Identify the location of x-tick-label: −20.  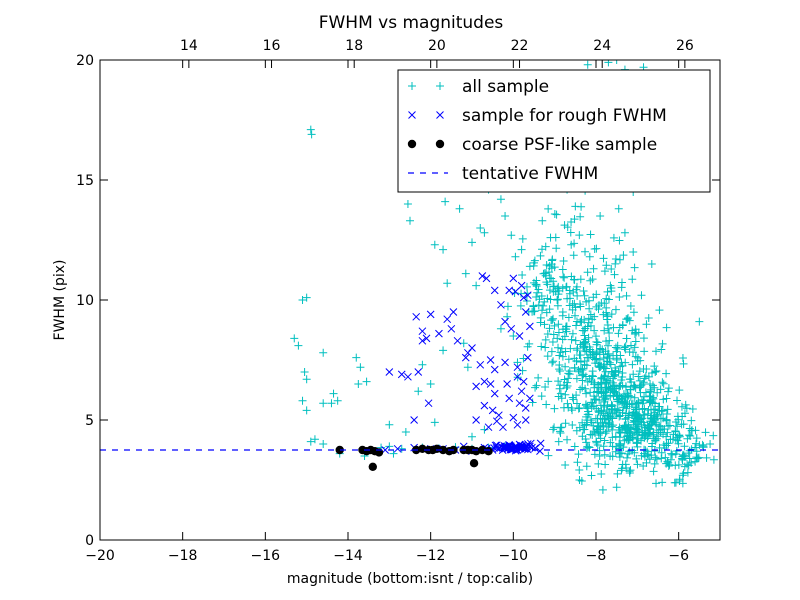
(100, 556).